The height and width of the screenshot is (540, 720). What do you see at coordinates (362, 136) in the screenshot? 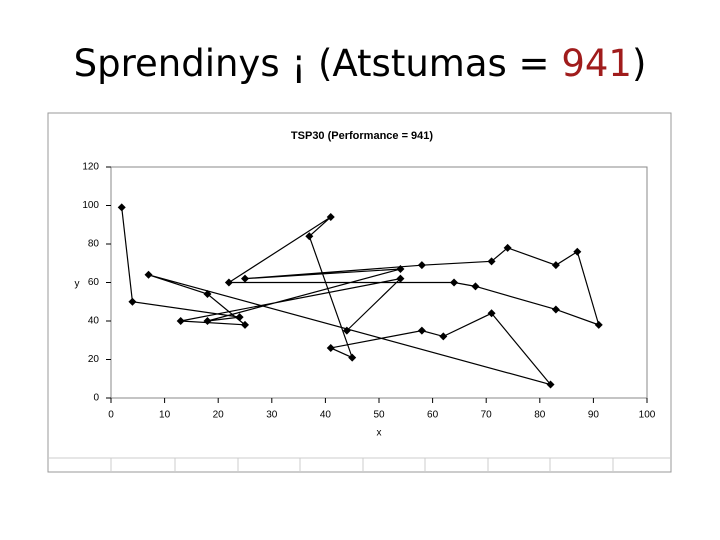
I see `chart-title: TSP30 (Performance = 941)` at bounding box center [362, 136].